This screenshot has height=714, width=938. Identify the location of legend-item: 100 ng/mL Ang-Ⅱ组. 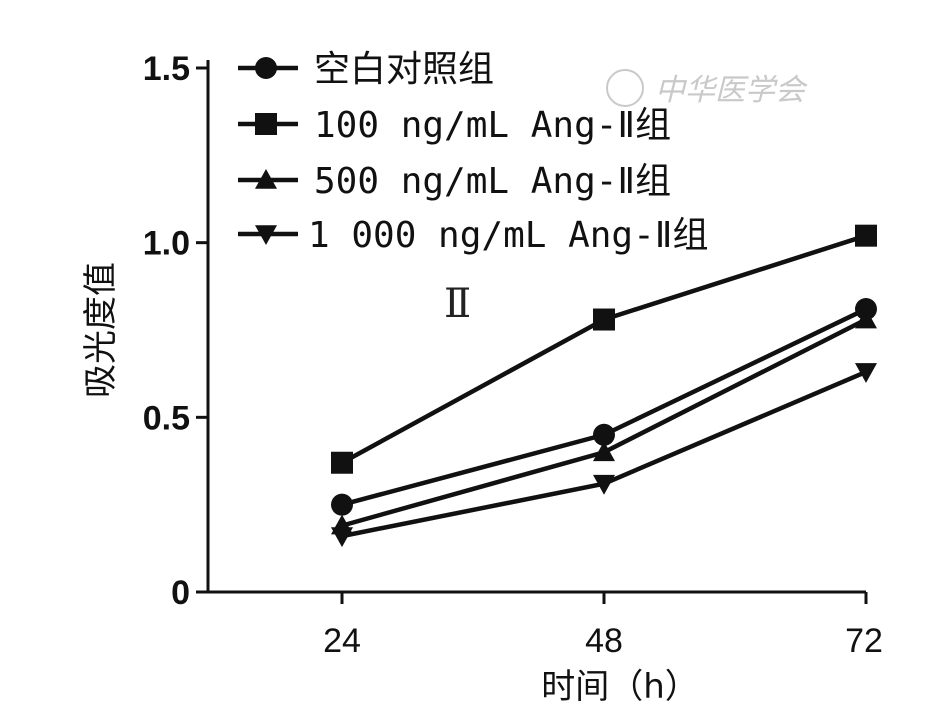
(454, 125).